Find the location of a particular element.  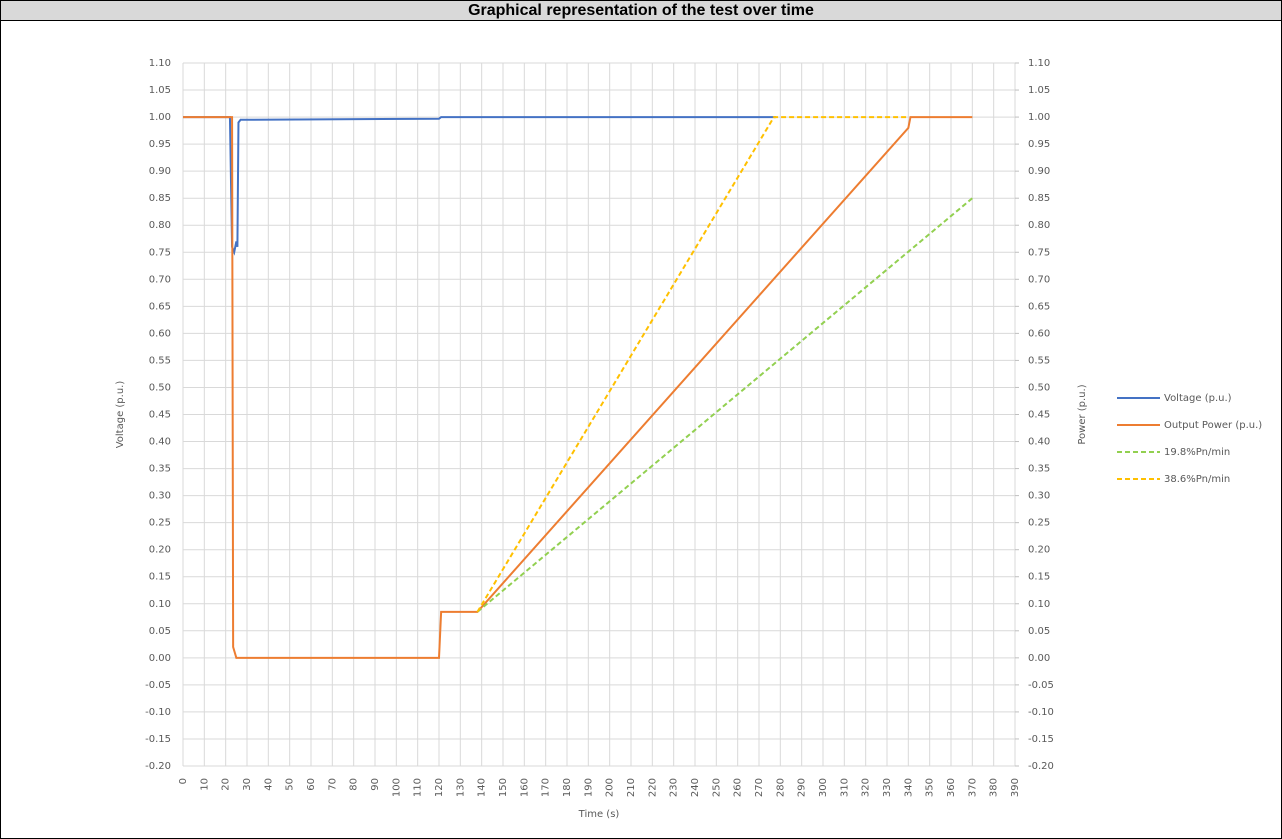

y2-tick-label: 0.30 is located at coordinates (1039, 496).